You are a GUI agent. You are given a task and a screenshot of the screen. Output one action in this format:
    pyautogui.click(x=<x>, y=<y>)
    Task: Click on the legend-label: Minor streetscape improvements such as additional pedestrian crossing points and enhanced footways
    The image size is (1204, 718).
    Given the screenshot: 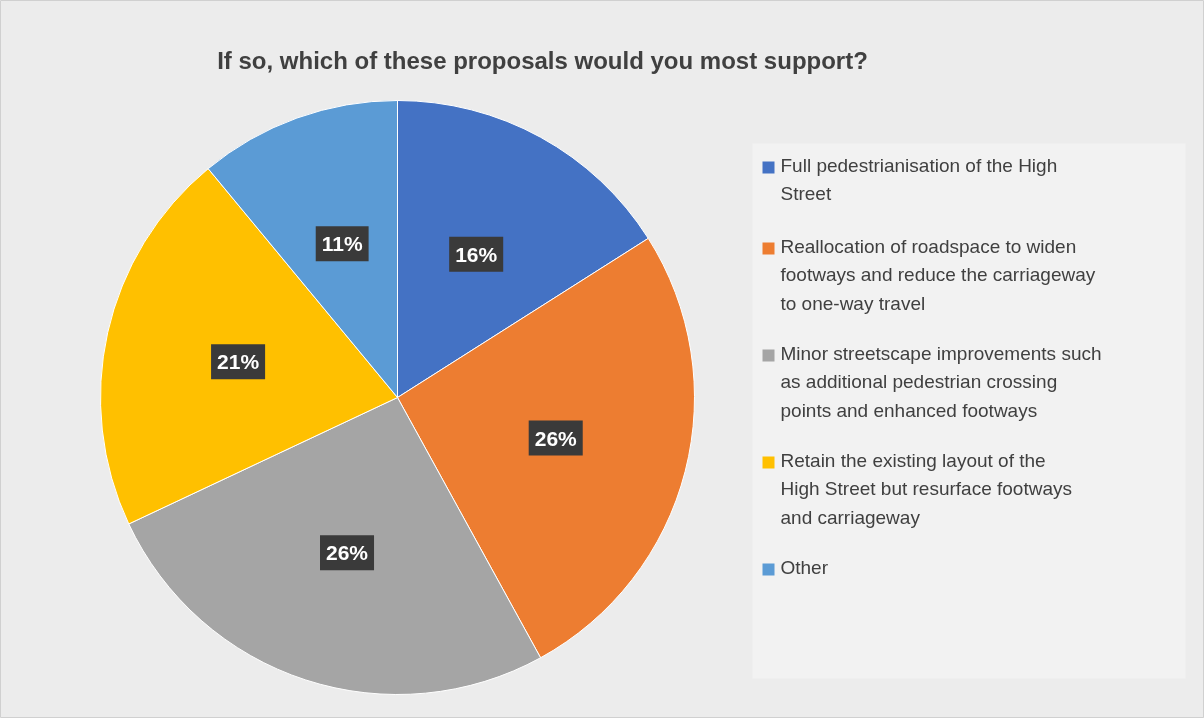 What is the action you would take?
    pyautogui.click(x=941, y=382)
    